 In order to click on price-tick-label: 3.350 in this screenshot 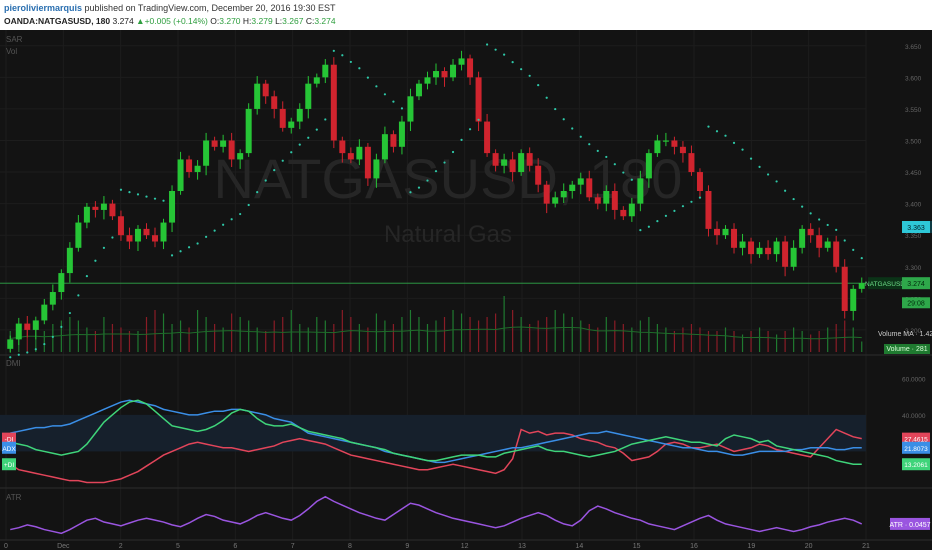, I will do `click(913, 236)`.